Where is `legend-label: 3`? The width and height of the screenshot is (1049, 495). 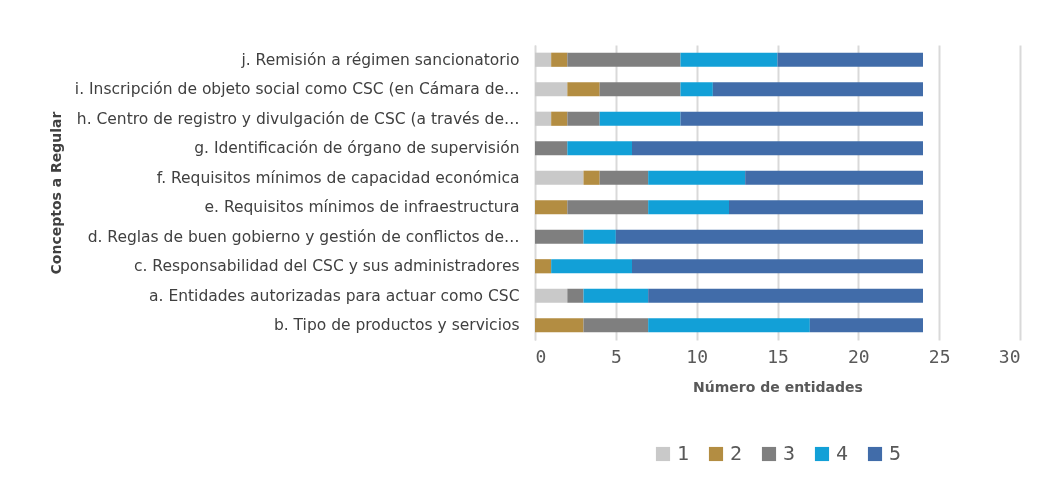 legend-label: 3 is located at coordinates (789, 453).